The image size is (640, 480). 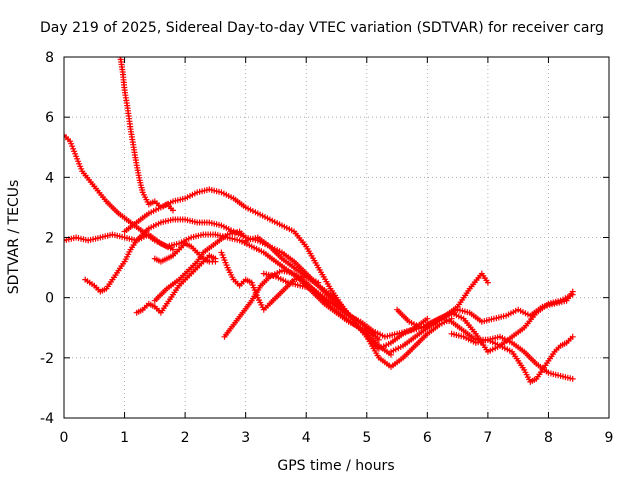 I want to click on x-tick-label: 0, so click(x=64, y=438).